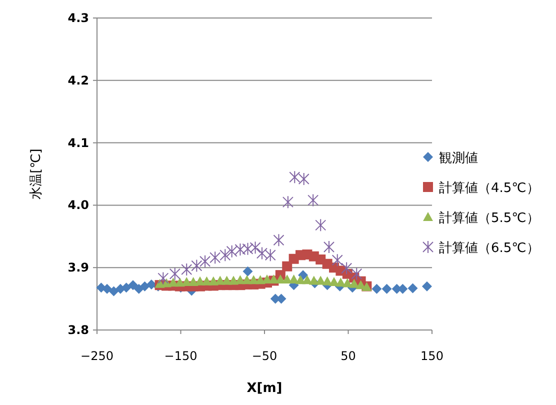  I want to click on y-tick-label: 3.8, so click(78, 330).